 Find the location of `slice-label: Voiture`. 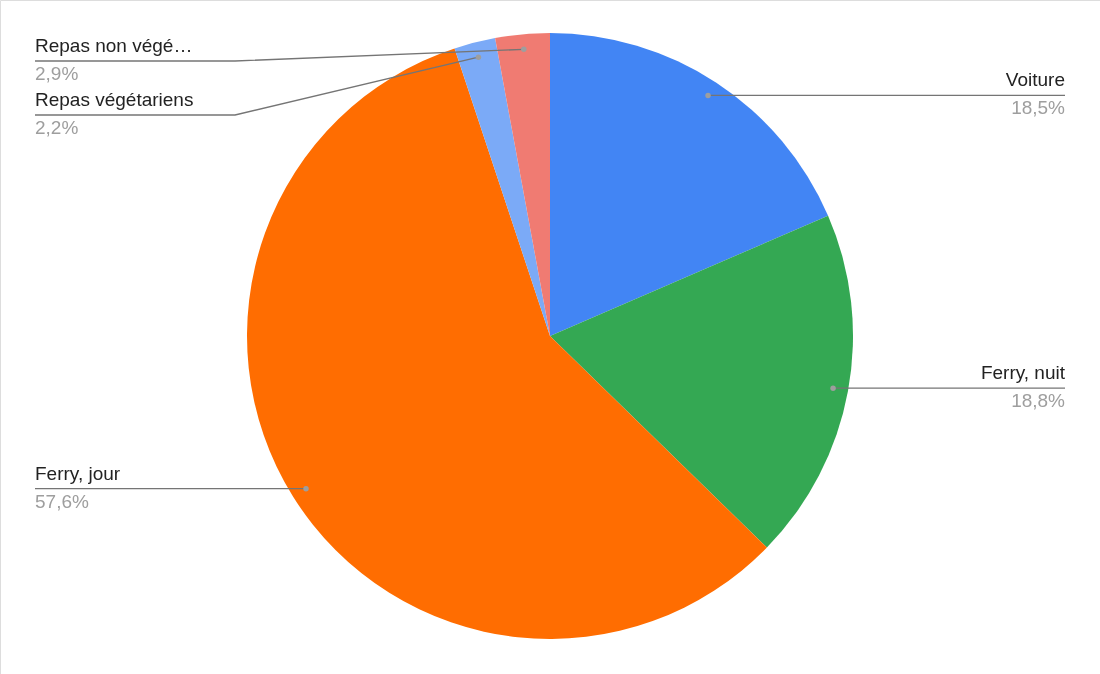

slice-label: Voiture is located at coordinates (1035, 80).